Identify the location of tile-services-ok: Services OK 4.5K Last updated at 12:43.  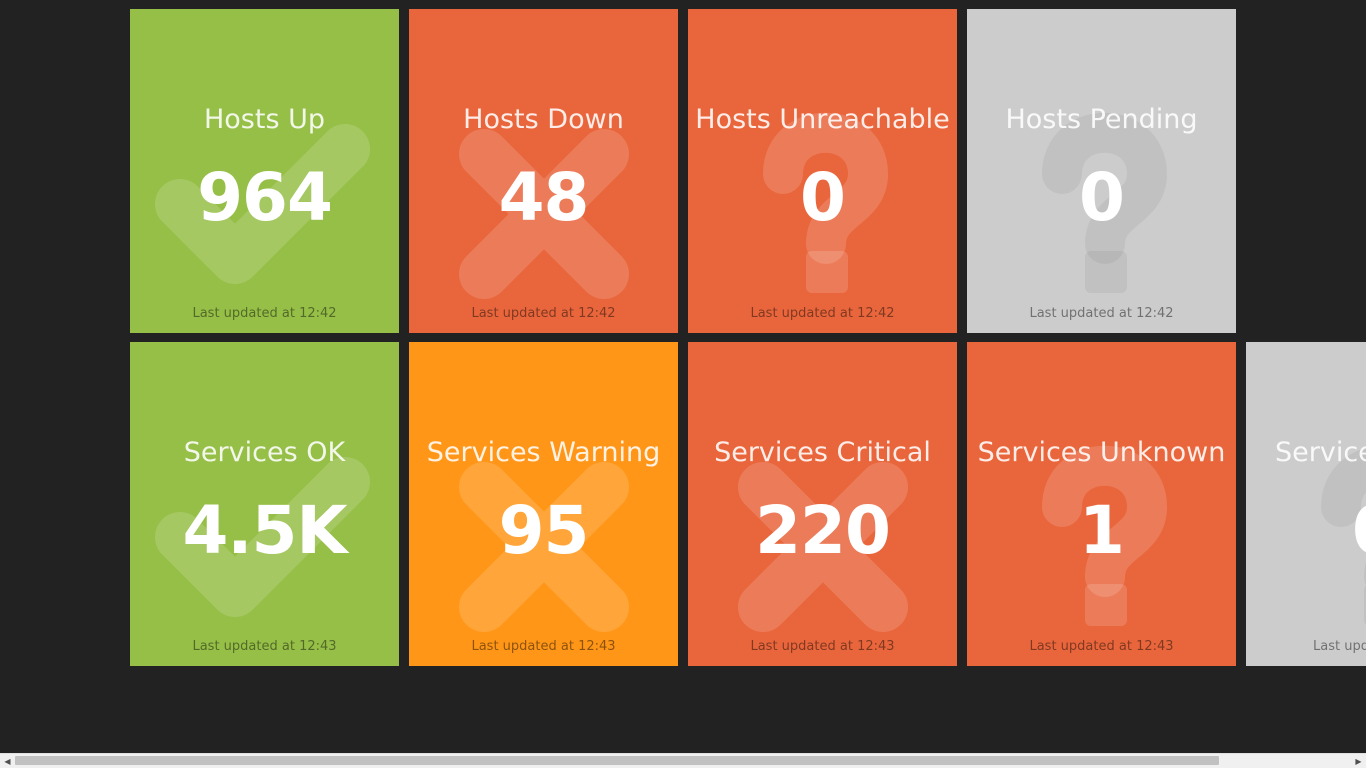
(264, 504).